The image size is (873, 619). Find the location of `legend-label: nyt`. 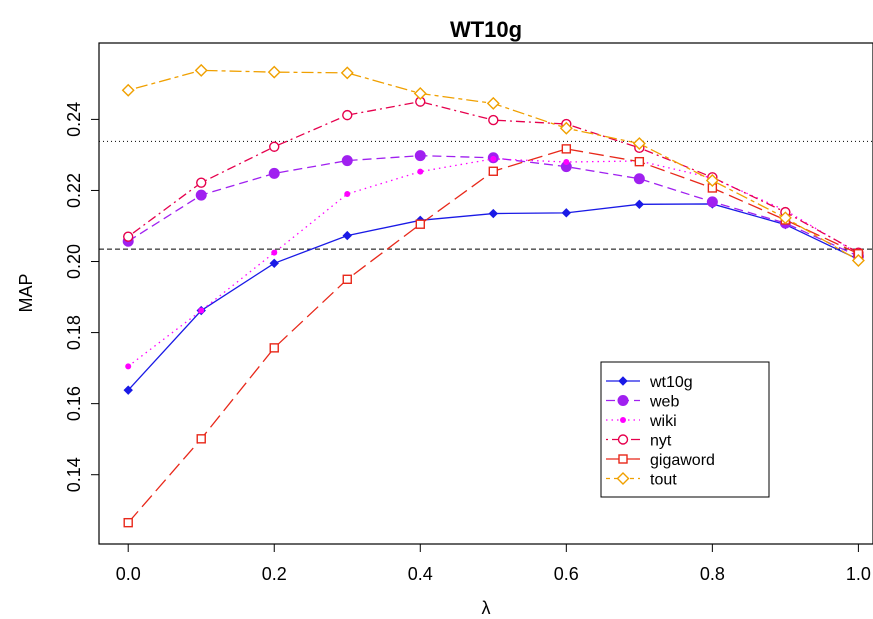

legend-label: nyt is located at coordinates (661, 441).